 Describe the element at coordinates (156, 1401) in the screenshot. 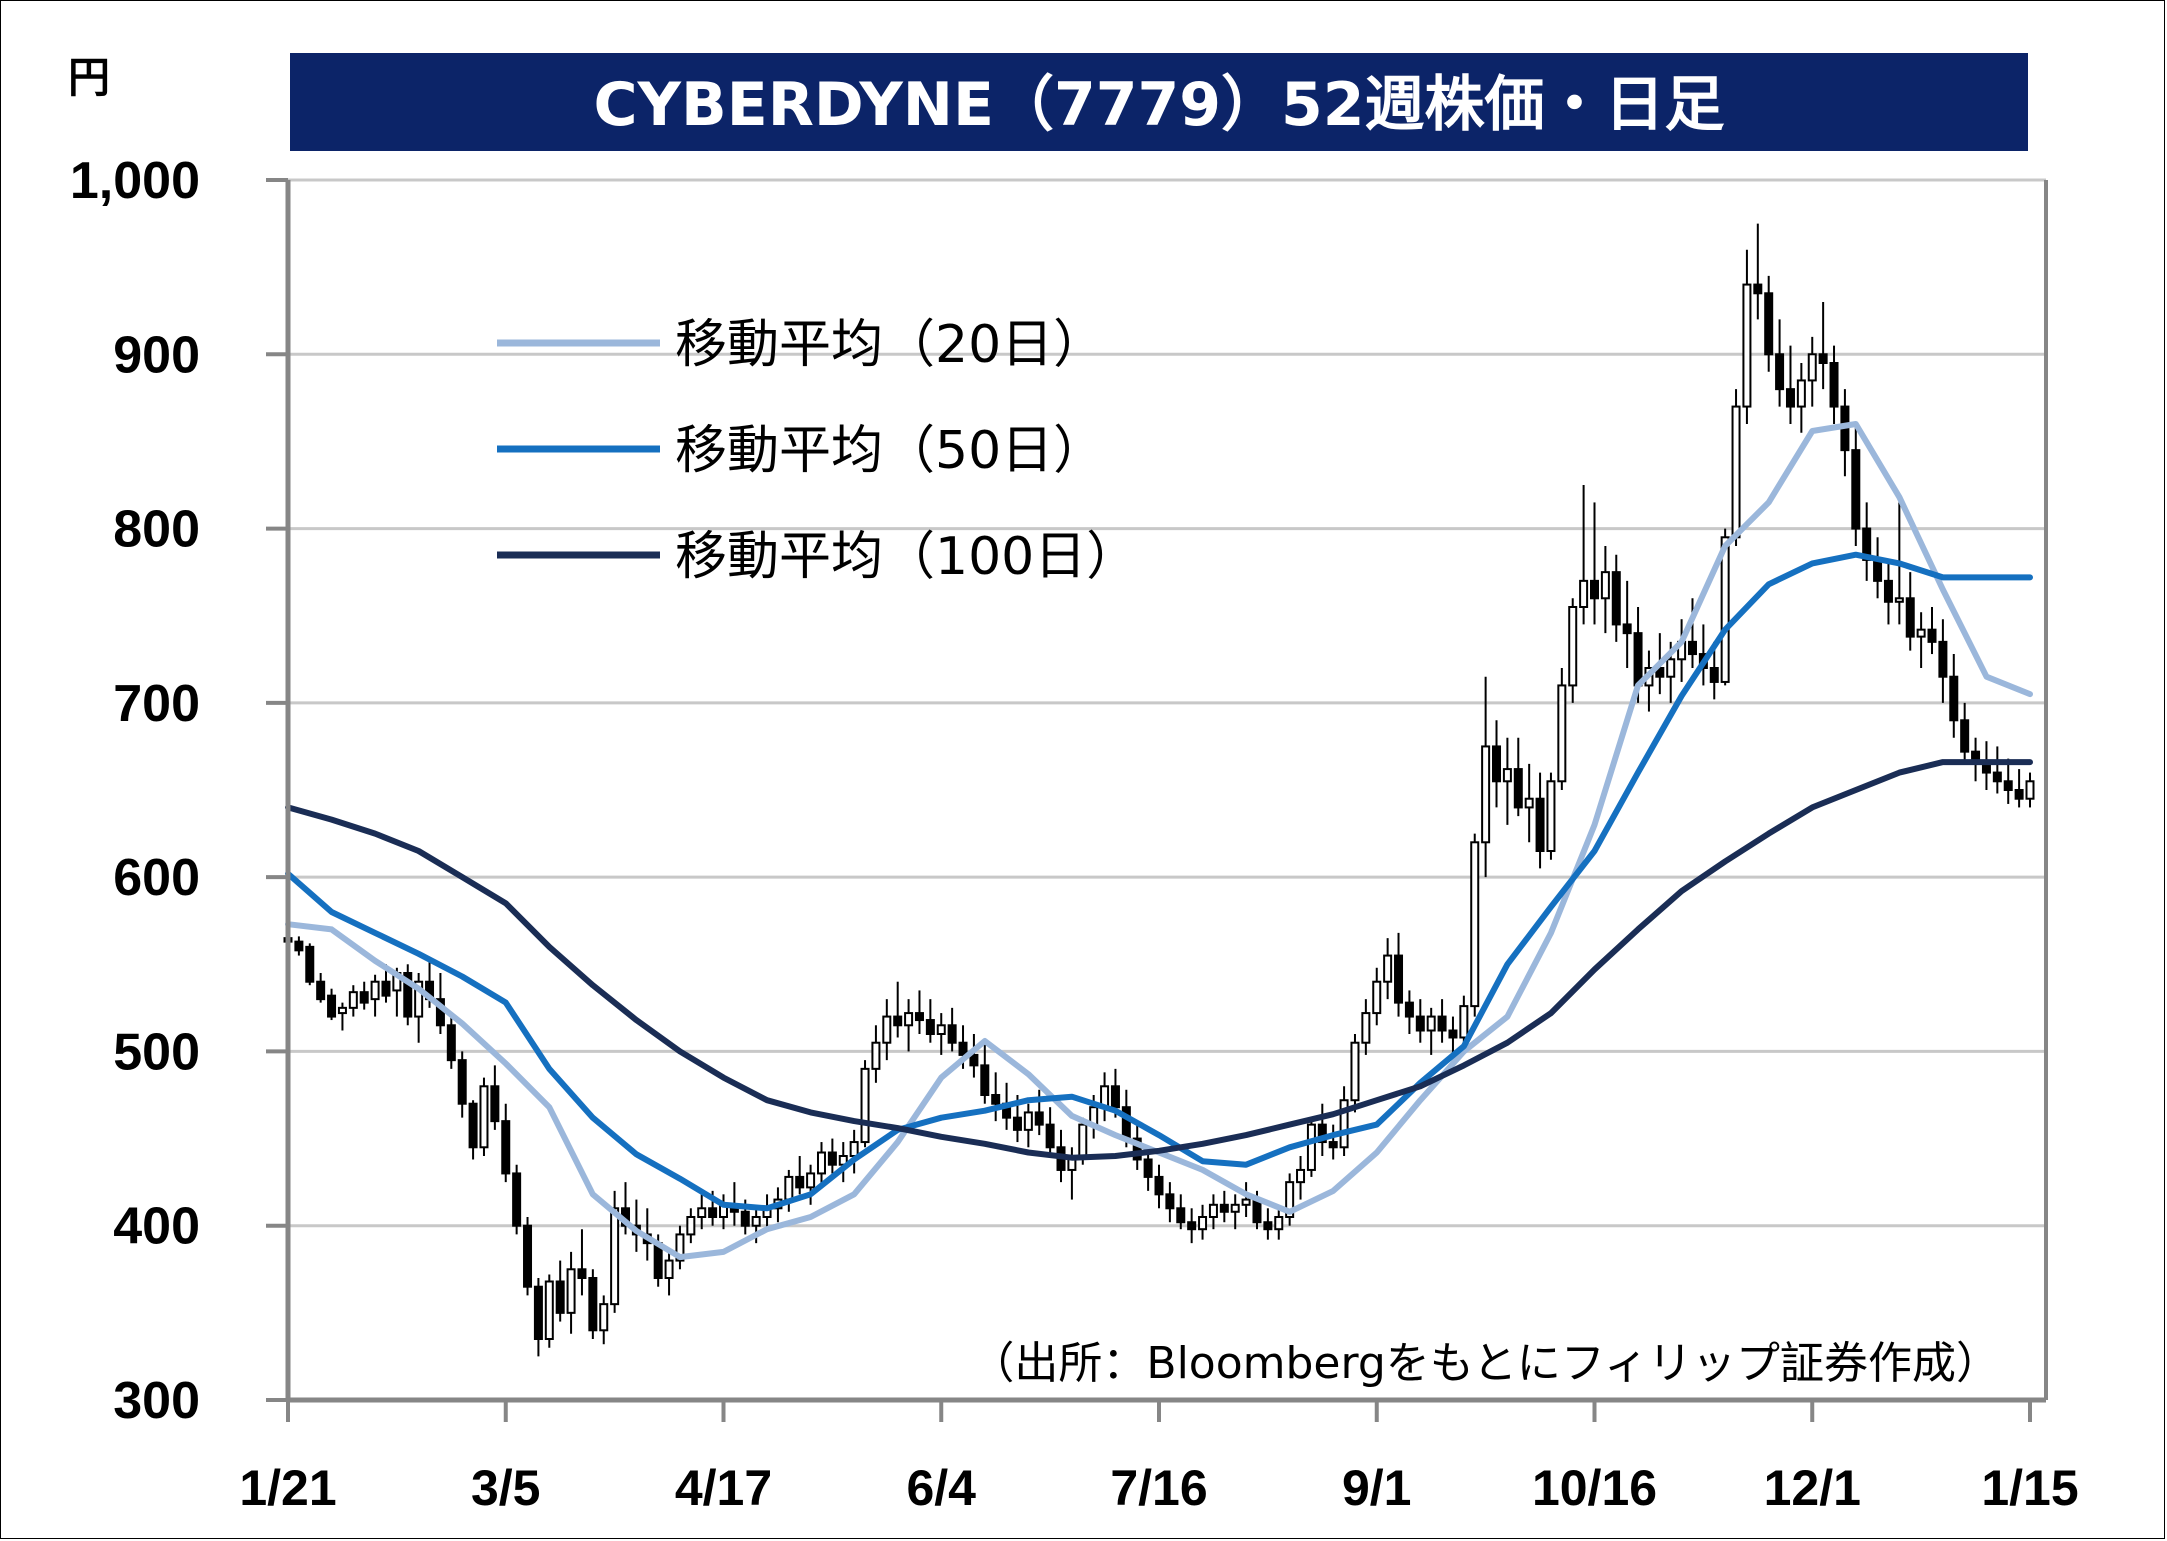

I see `y-tick-label: 300` at that location.